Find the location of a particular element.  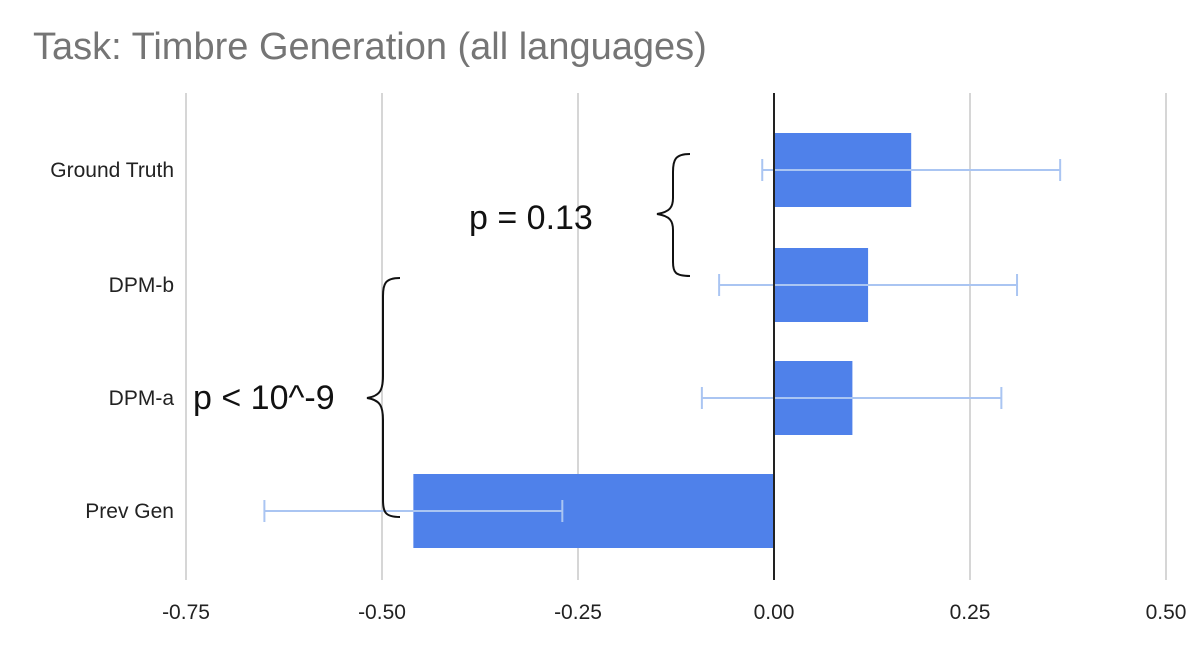

x-tick-label: 0.25 is located at coordinates (970, 612).